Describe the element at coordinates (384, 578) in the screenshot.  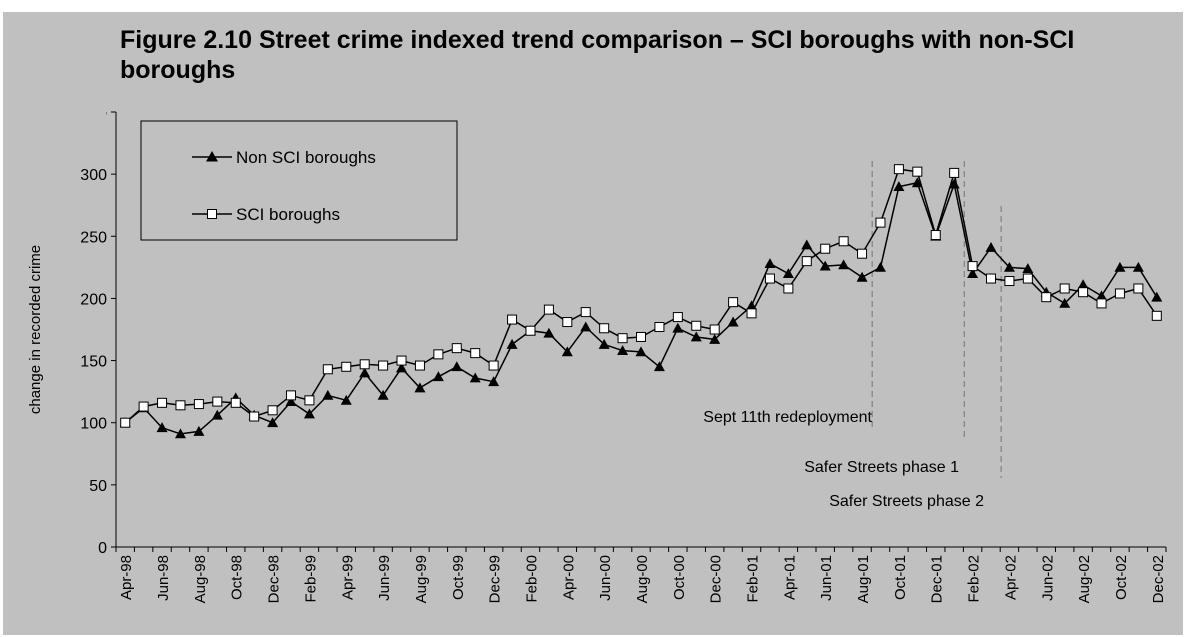
I see `x-tick-label: Jun-99` at that location.